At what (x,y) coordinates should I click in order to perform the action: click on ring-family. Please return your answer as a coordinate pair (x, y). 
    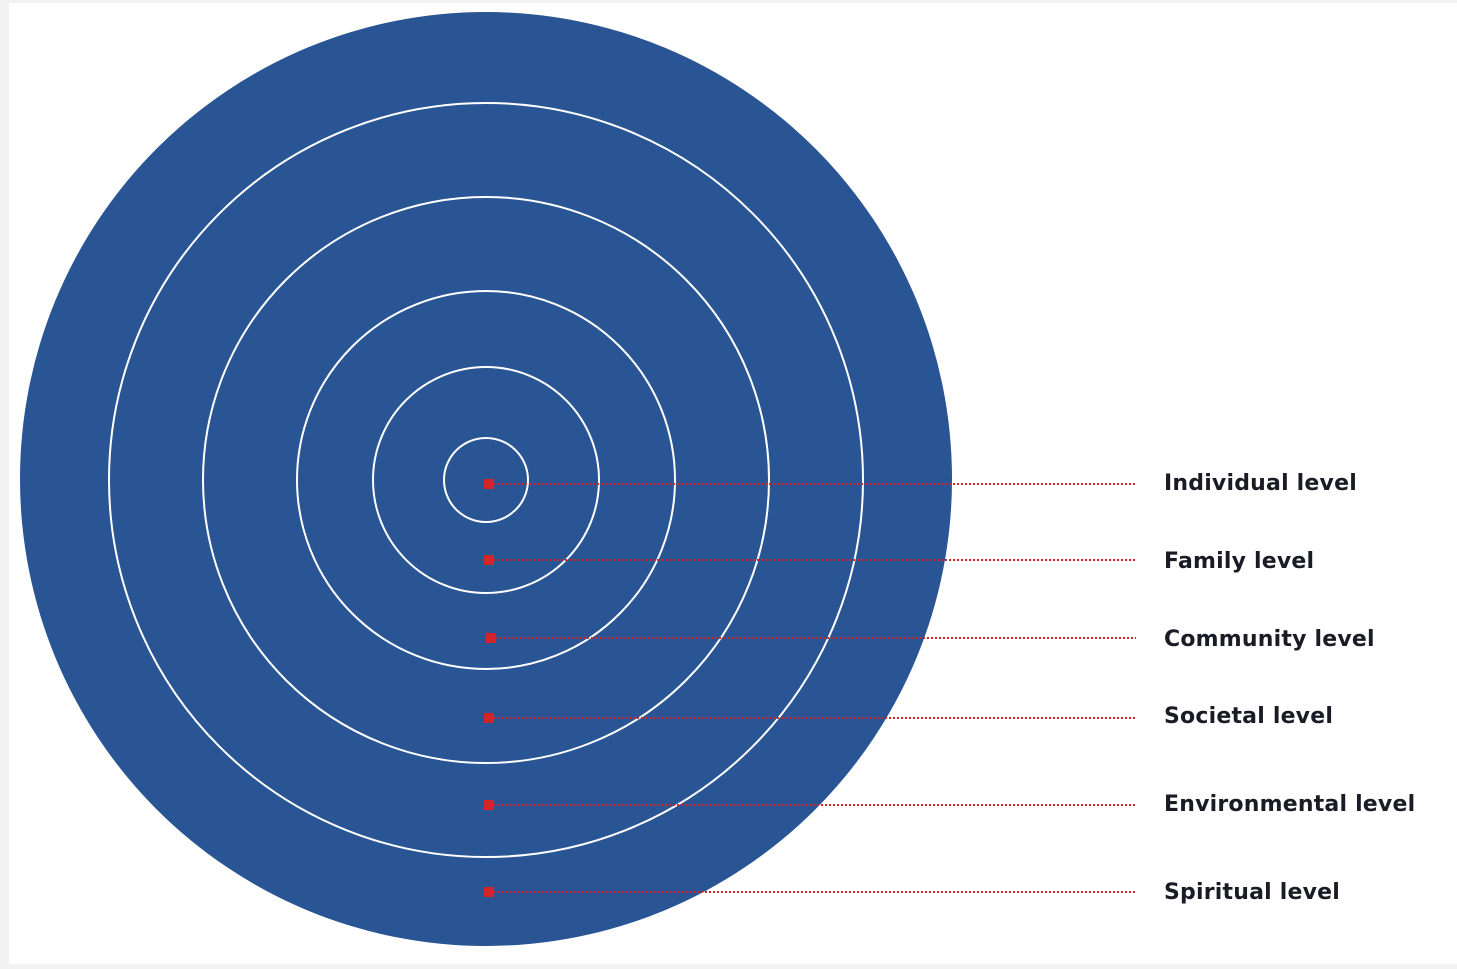
    Looking at the image, I should click on (486, 480).